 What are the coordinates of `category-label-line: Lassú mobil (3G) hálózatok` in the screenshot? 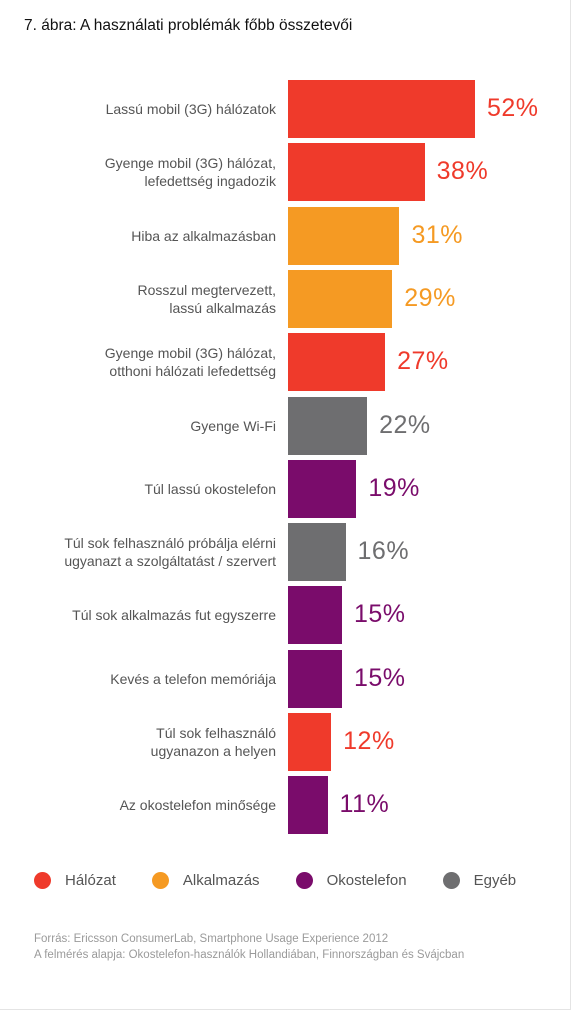 It's located at (190, 109).